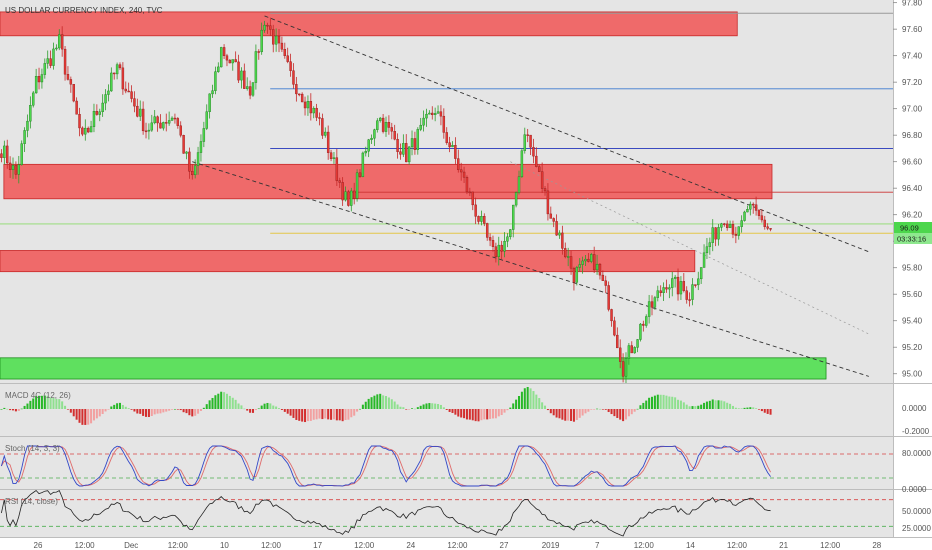 This screenshot has height=550, width=932. Describe the element at coordinates (32, 448) in the screenshot. I see `stoch-label: Stoch (14, 3, 3)` at that location.